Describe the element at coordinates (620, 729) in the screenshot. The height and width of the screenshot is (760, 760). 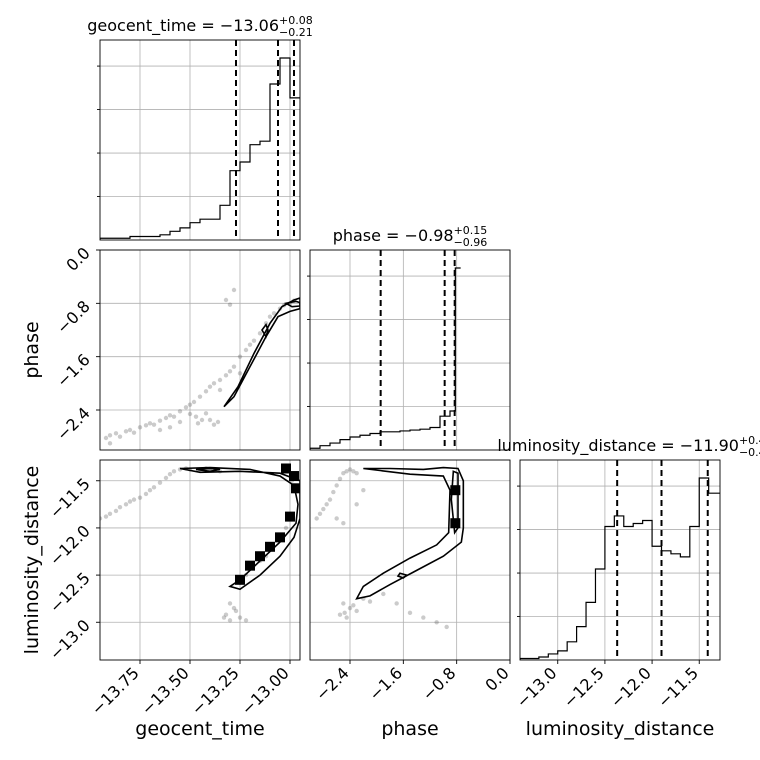
I see `x-axis-label-luminosity_distance: luminosity_distance` at that location.